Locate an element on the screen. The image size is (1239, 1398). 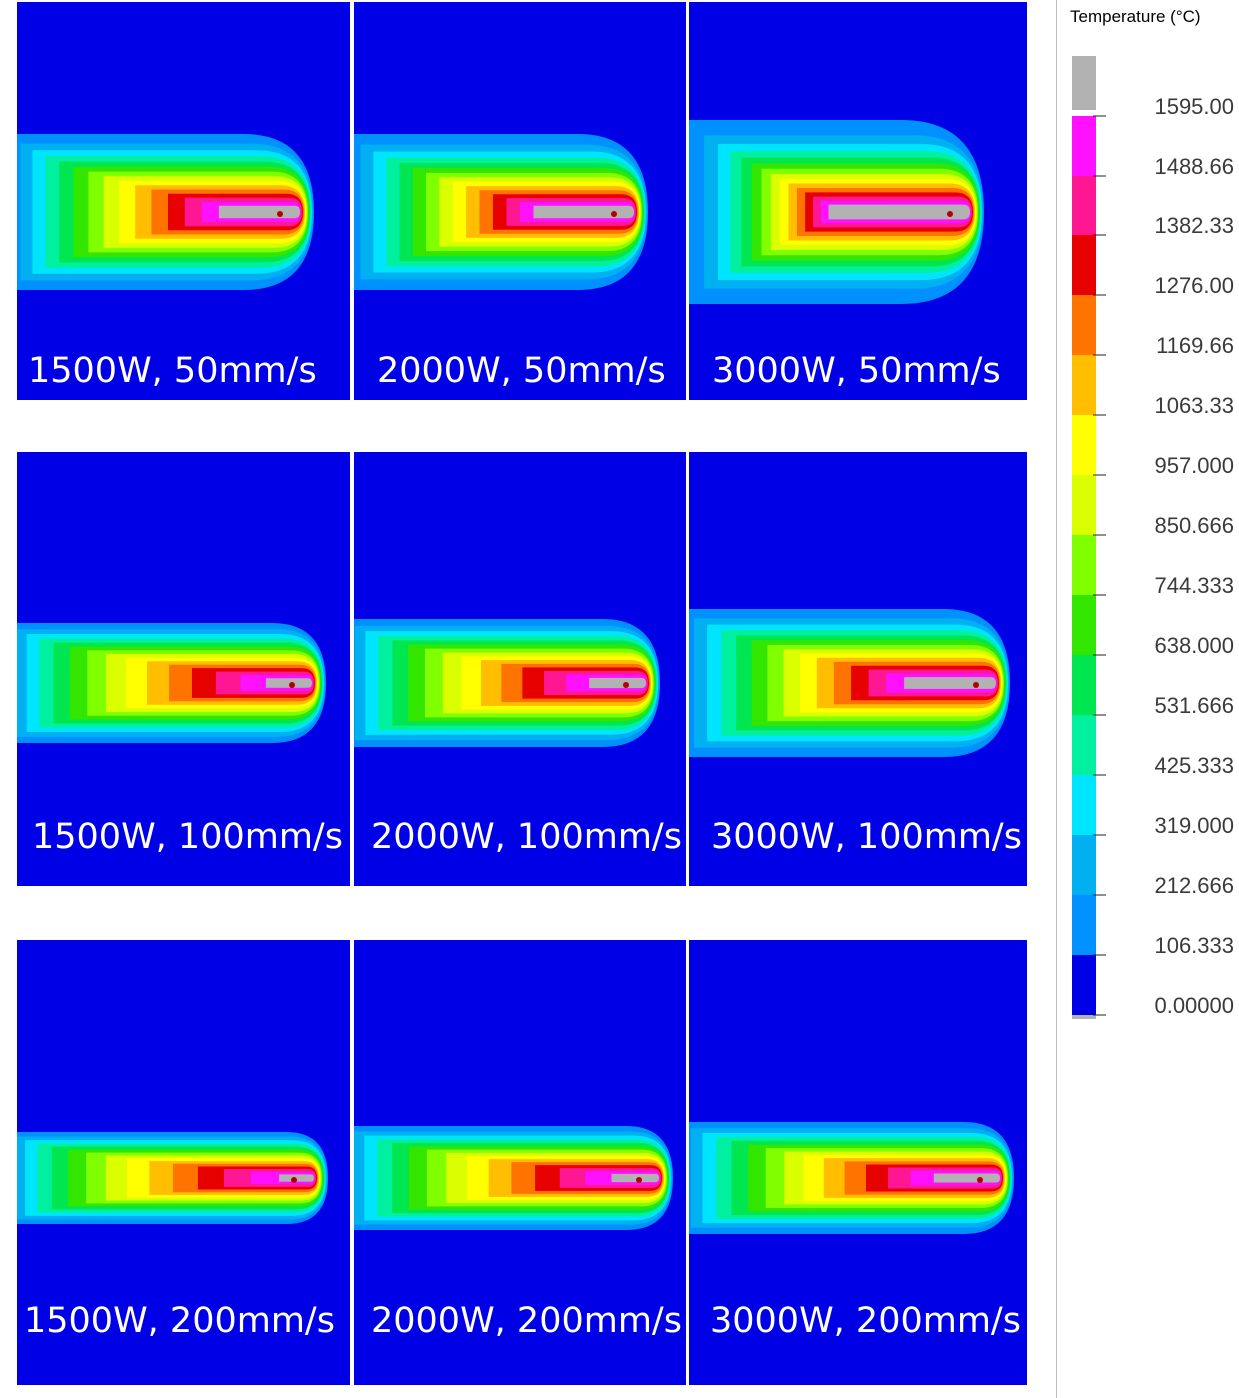
legend-tick-label: 106.333 is located at coordinates (1194, 945).